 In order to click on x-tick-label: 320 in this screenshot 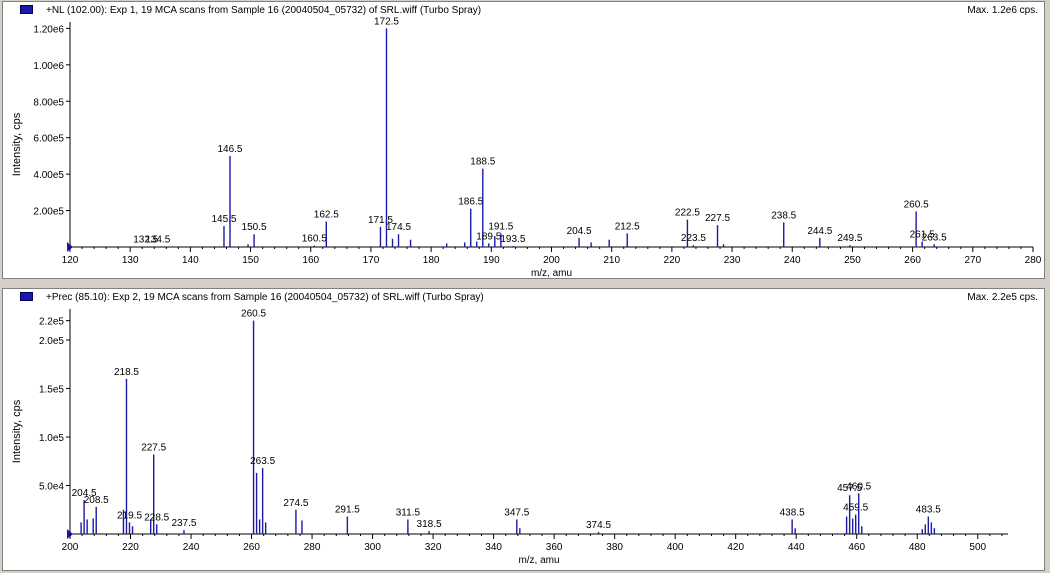, I will do `click(433, 547)`.